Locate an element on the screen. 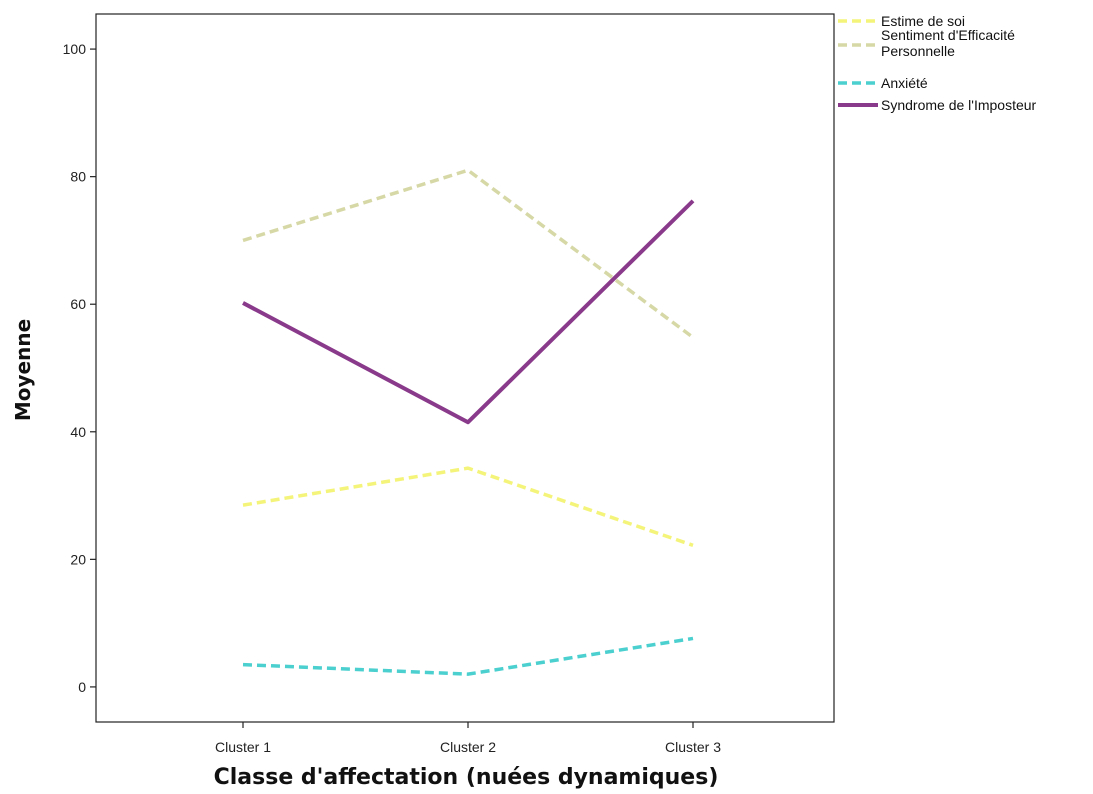 The width and height of the screenshot is (1093, 794). y-tick-label: 80 is located at coordinates (78, 177).